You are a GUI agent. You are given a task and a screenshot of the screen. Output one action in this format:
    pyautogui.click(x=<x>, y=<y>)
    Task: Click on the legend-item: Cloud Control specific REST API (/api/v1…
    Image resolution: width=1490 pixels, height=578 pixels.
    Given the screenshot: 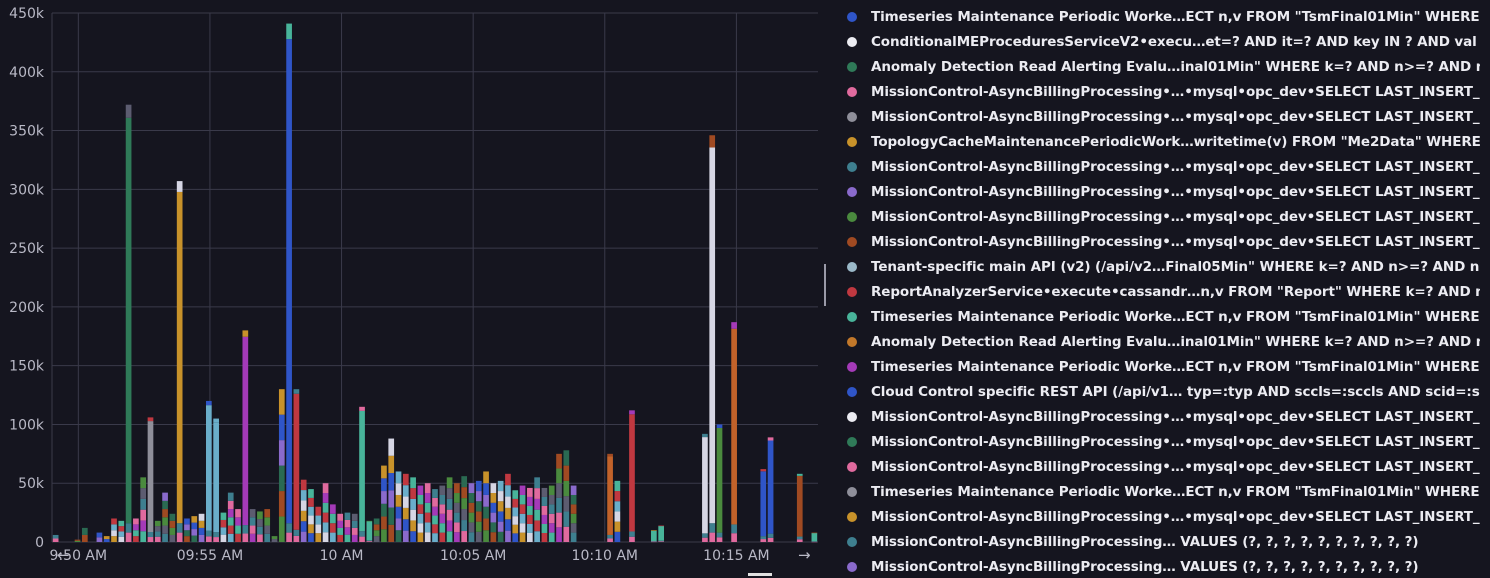 What is the action you would take?
    pyautogui.click(x=1160, y=391)
    